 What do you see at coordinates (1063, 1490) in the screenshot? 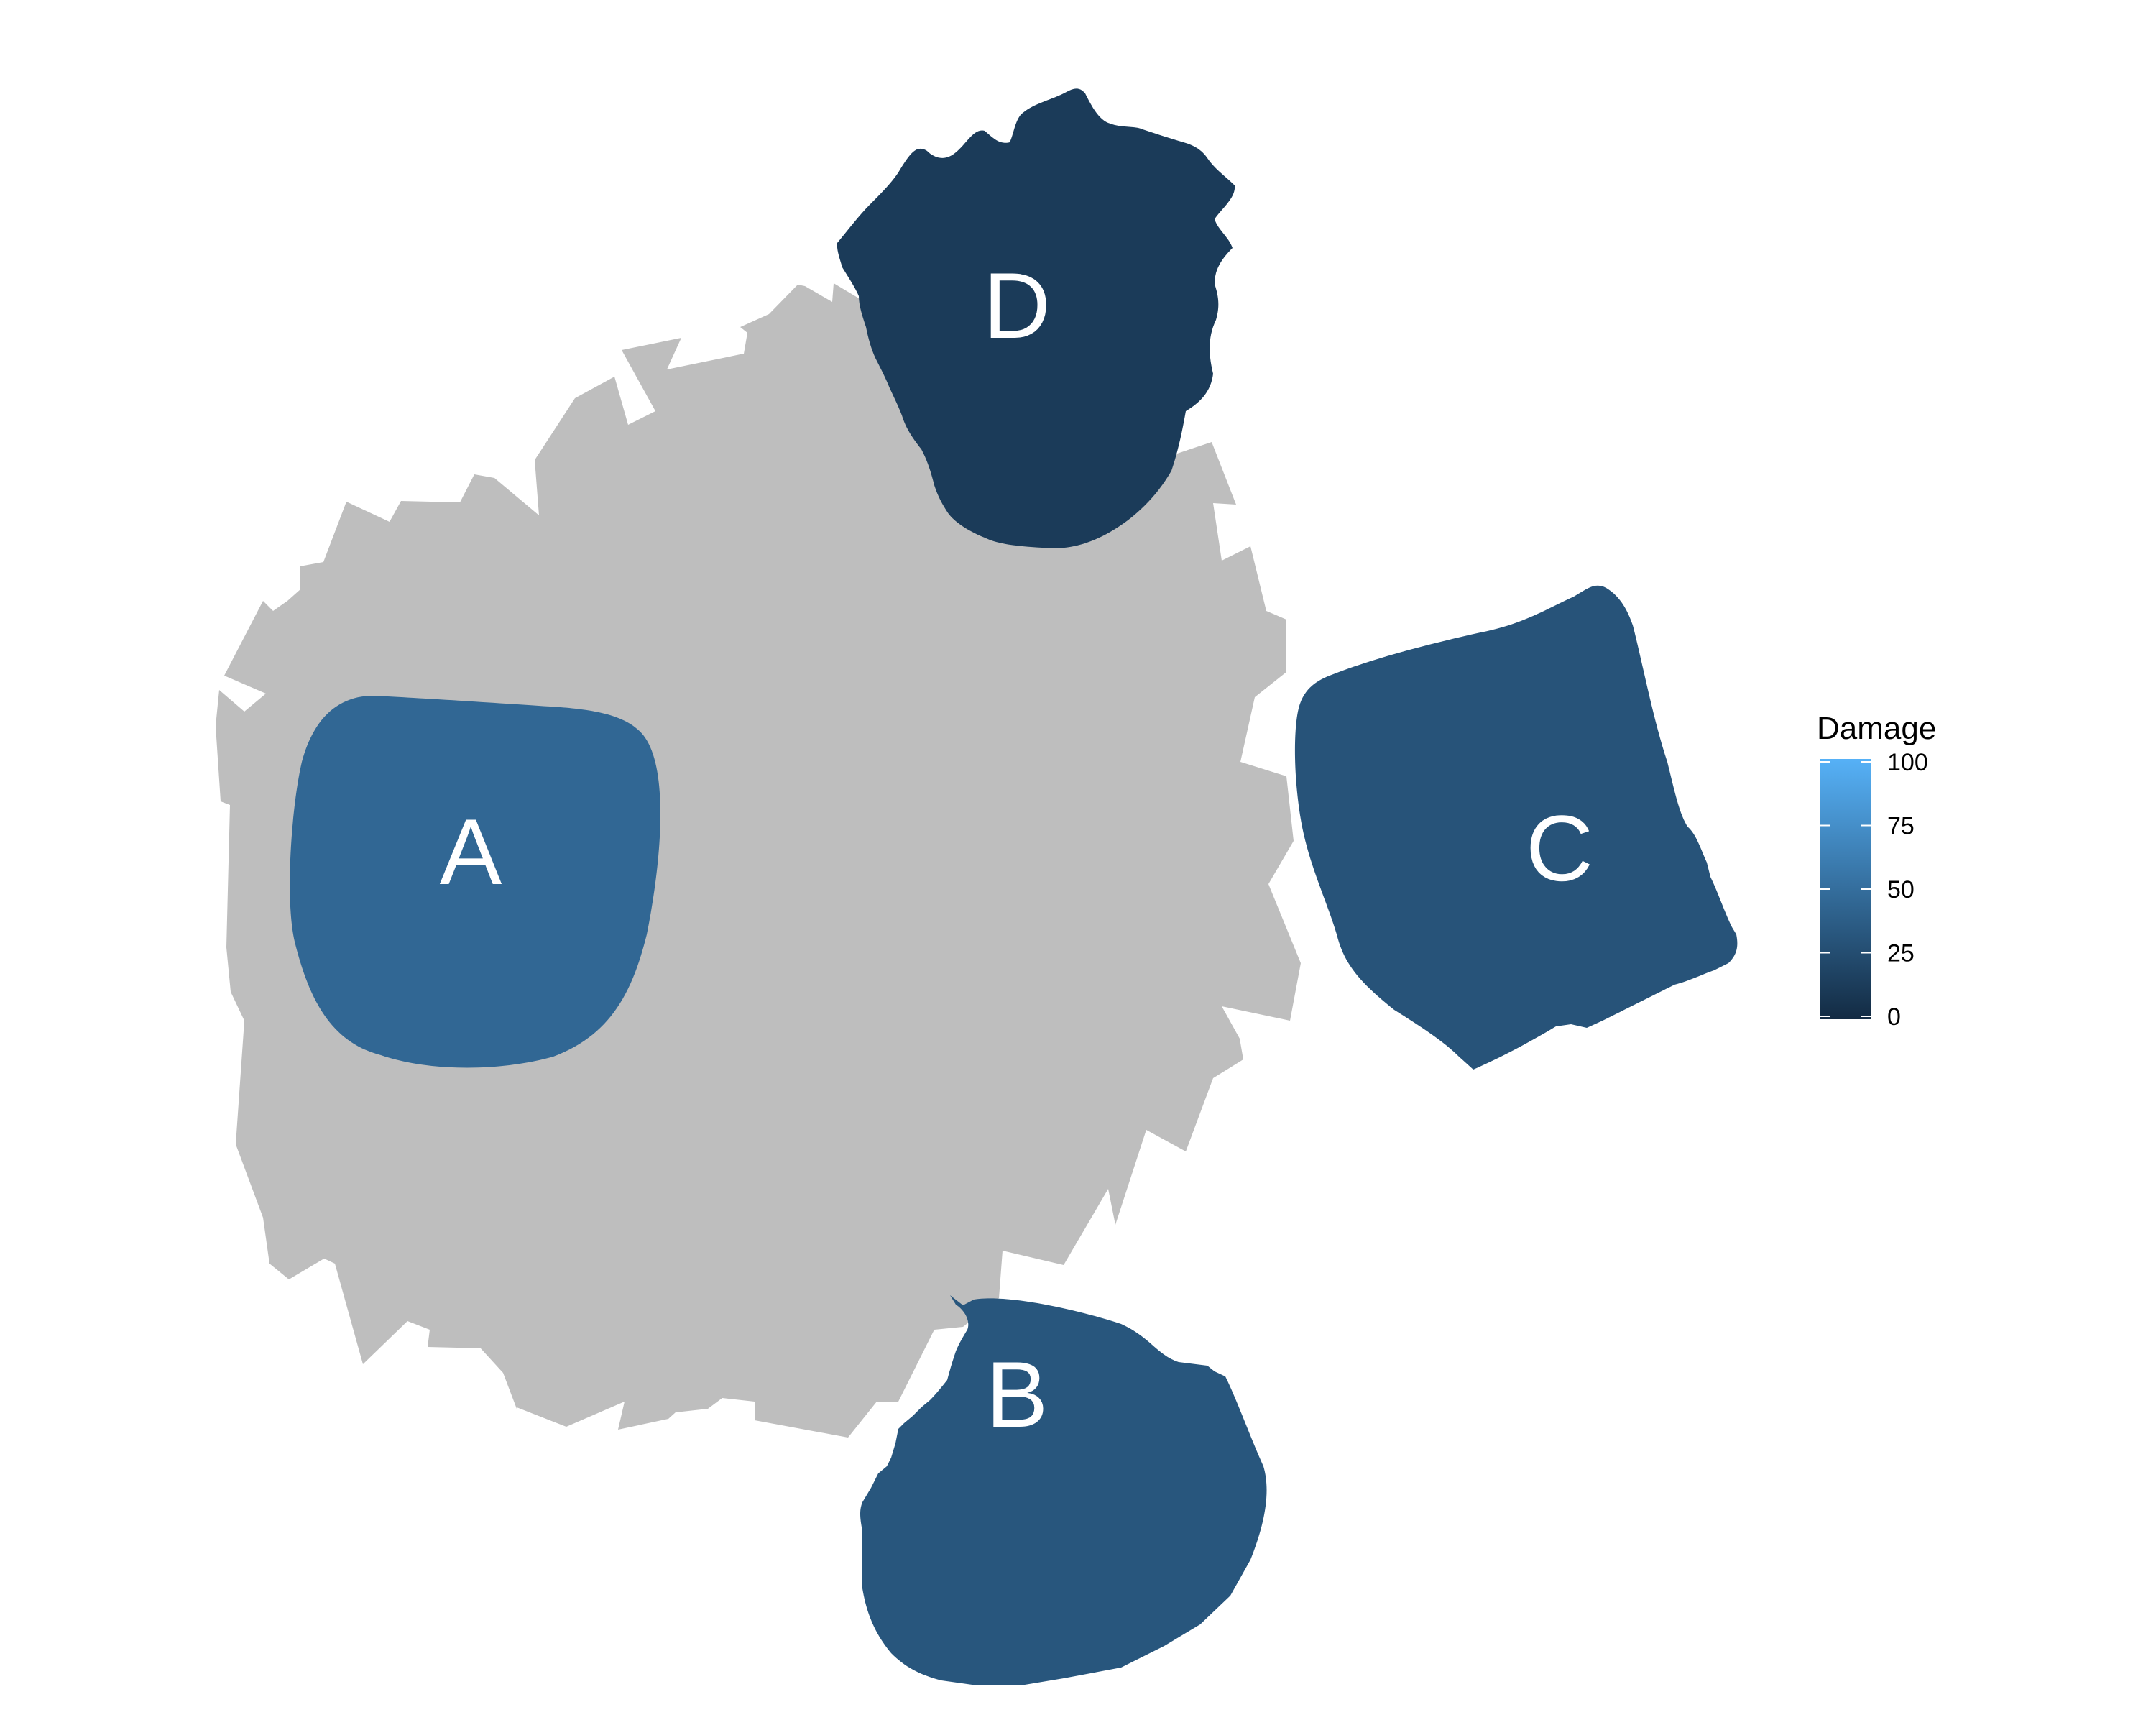
I see `region-b` at bounding box center [1063, 1490].